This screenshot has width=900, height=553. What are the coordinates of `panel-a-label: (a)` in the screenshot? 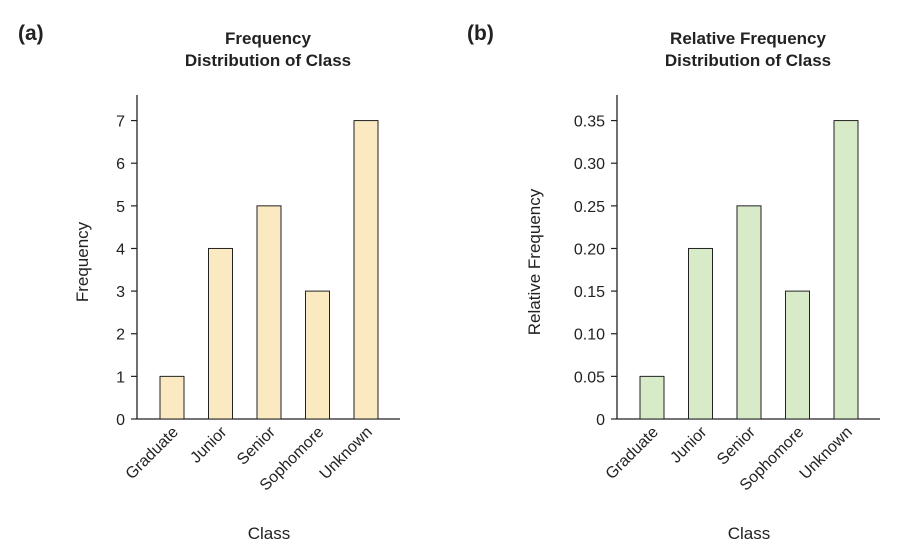 It's located at (31, 33).